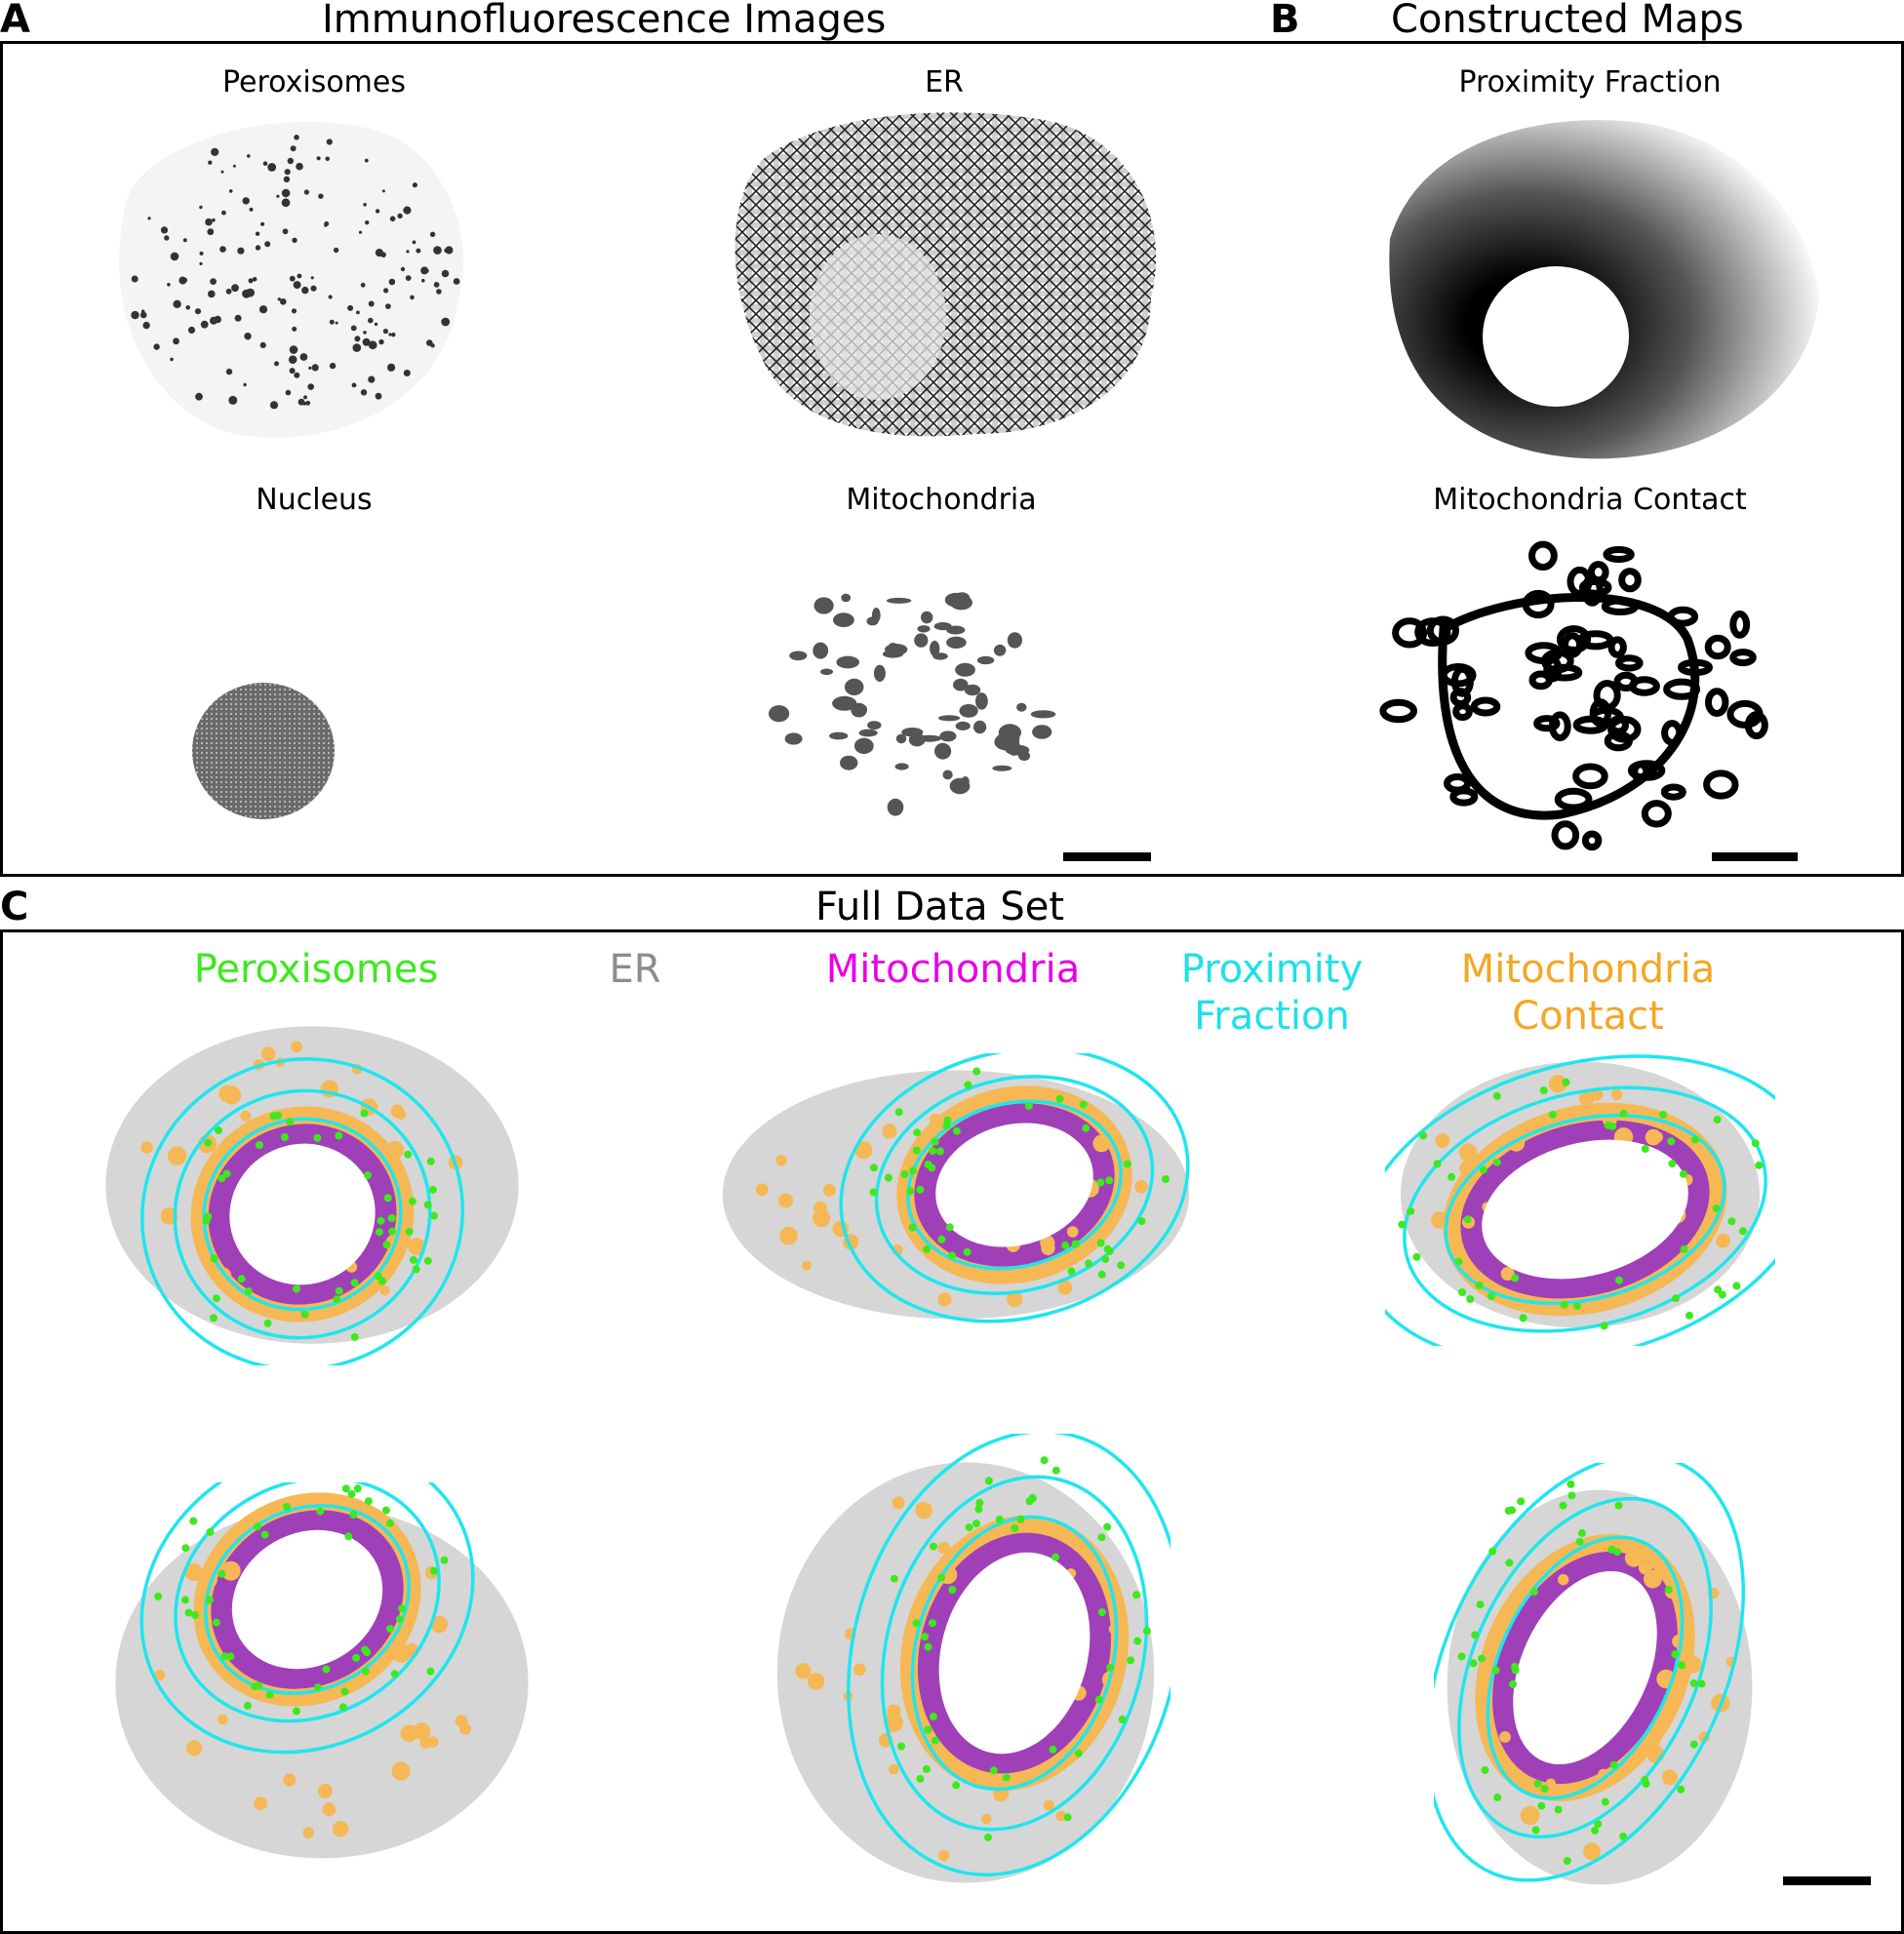 This screenshot has height=1934, width=1904. Describe the element at coordinates (944, 82) in the screenshot. I see `er-label: ER` at that location.